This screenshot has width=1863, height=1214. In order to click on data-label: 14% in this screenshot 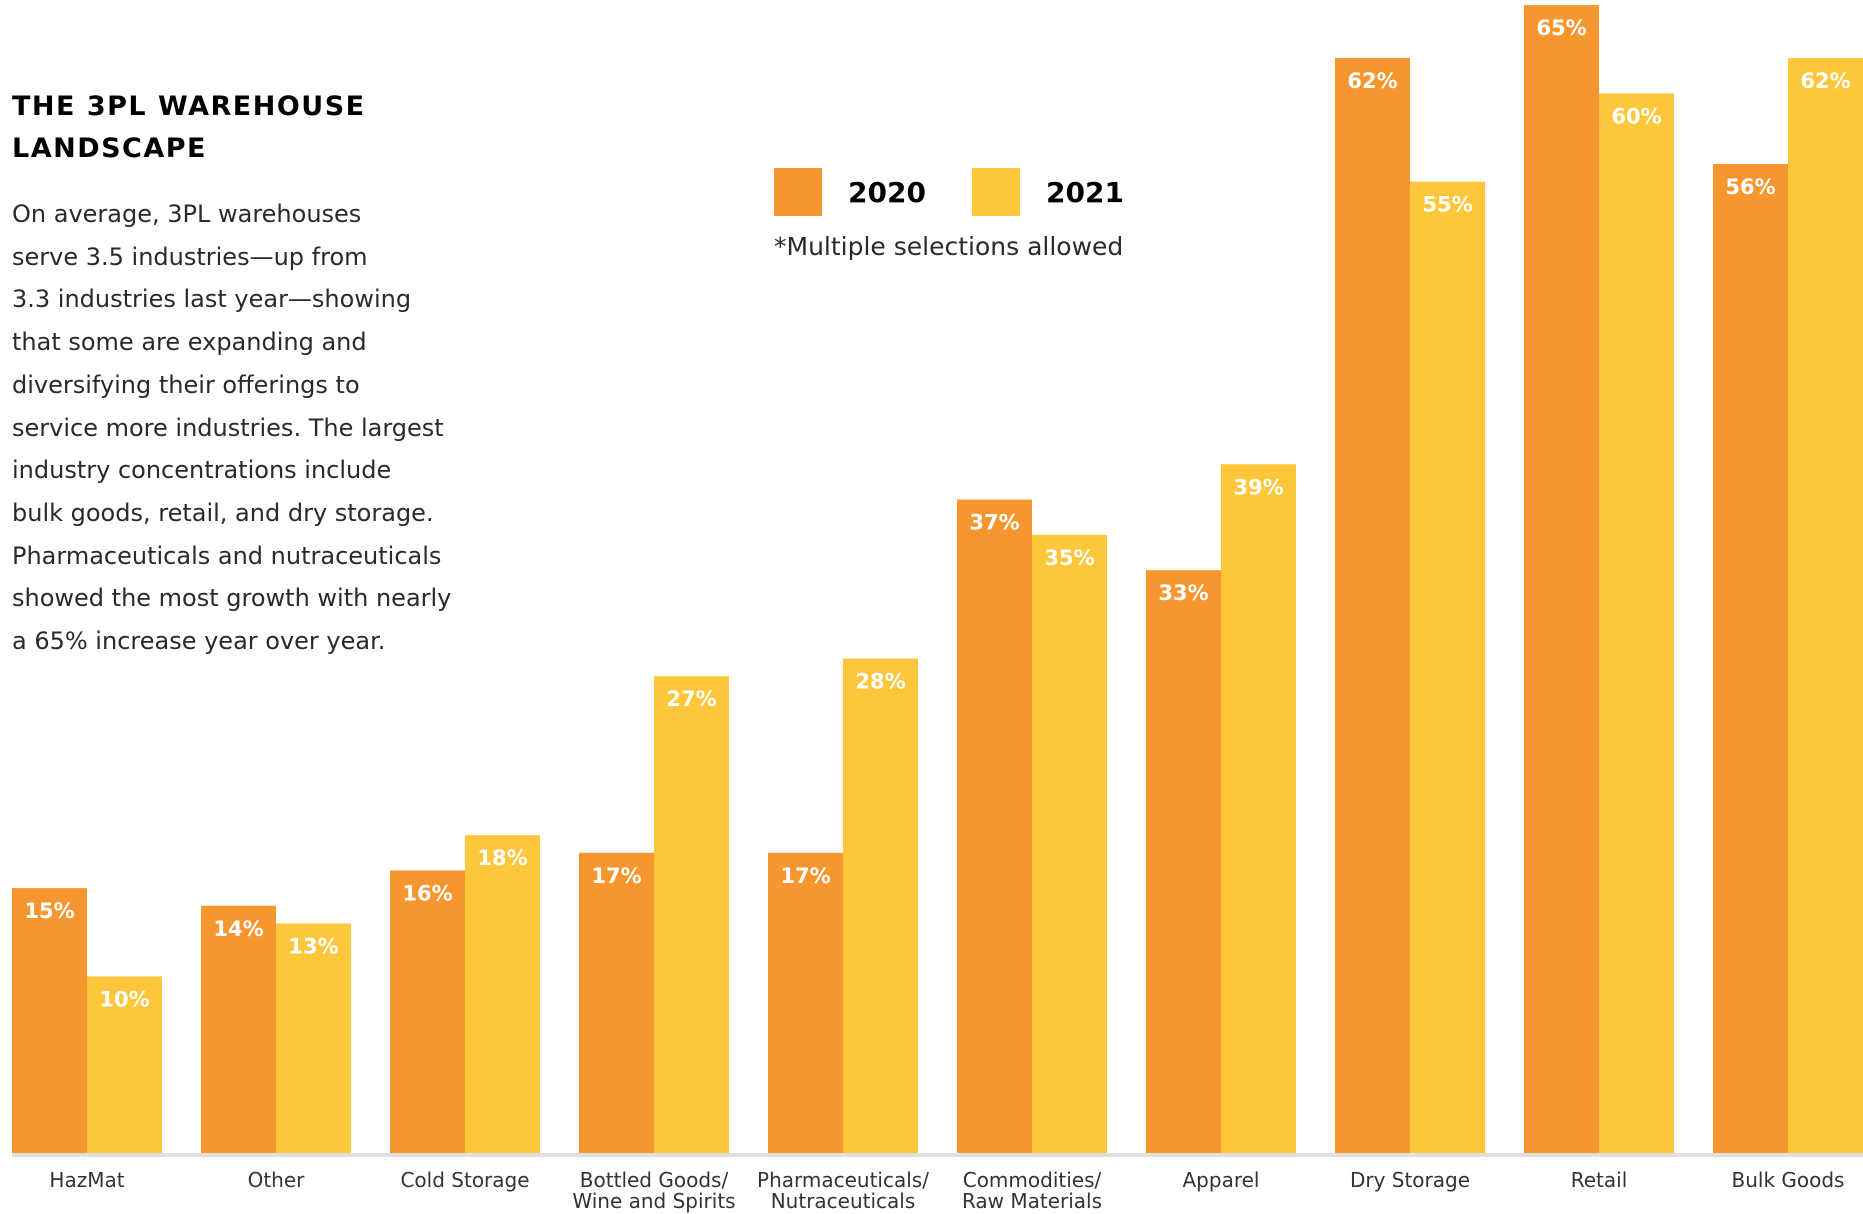, I will do `click(238, 929)`.